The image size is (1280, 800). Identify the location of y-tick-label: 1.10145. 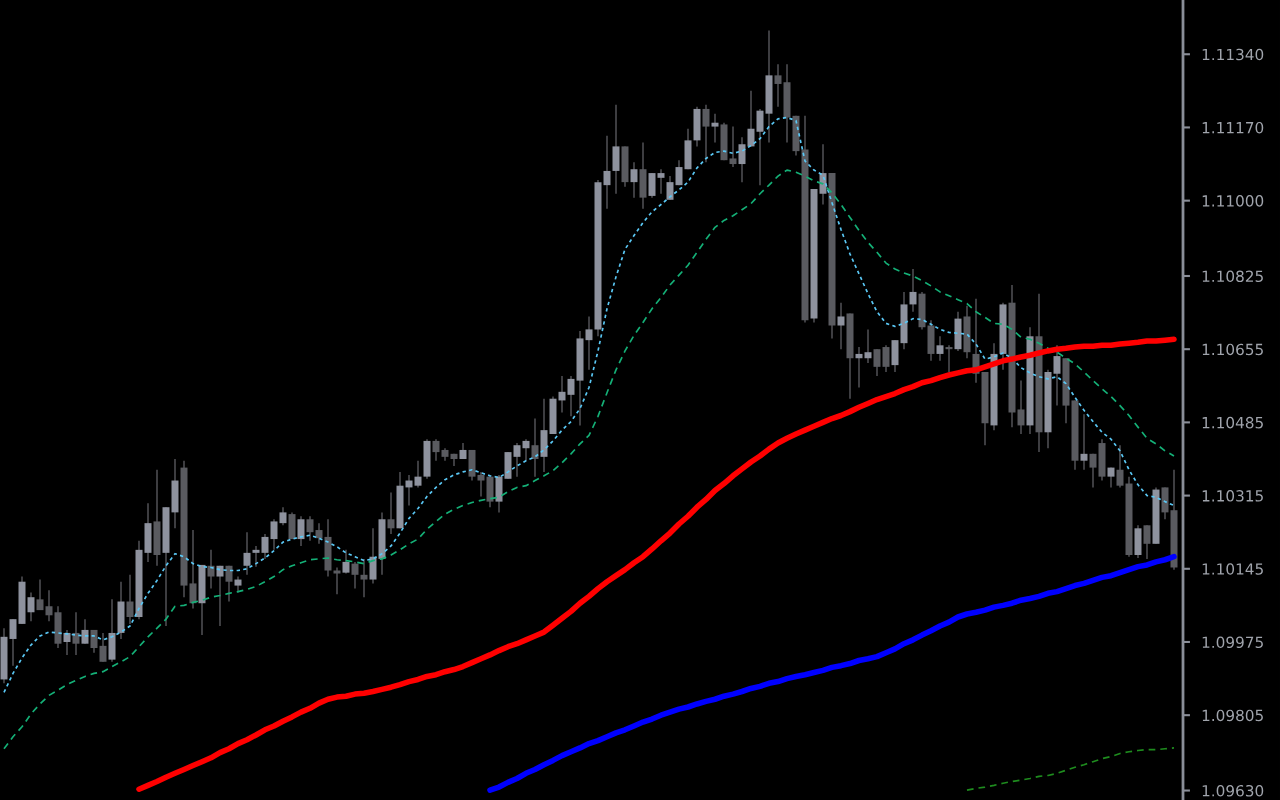
(1232, 569).